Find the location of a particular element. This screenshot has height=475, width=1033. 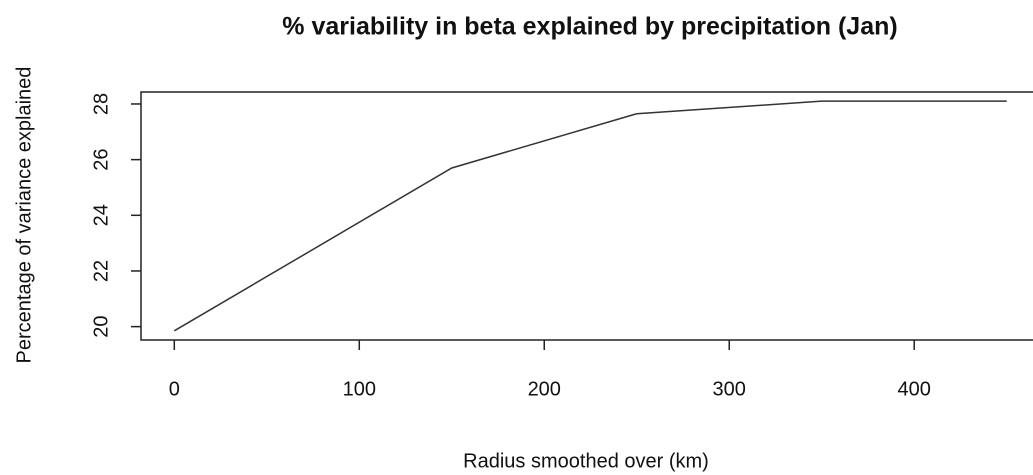

x-axis-label: Radius smoothed over (km) is located at coordinates (586, 461).